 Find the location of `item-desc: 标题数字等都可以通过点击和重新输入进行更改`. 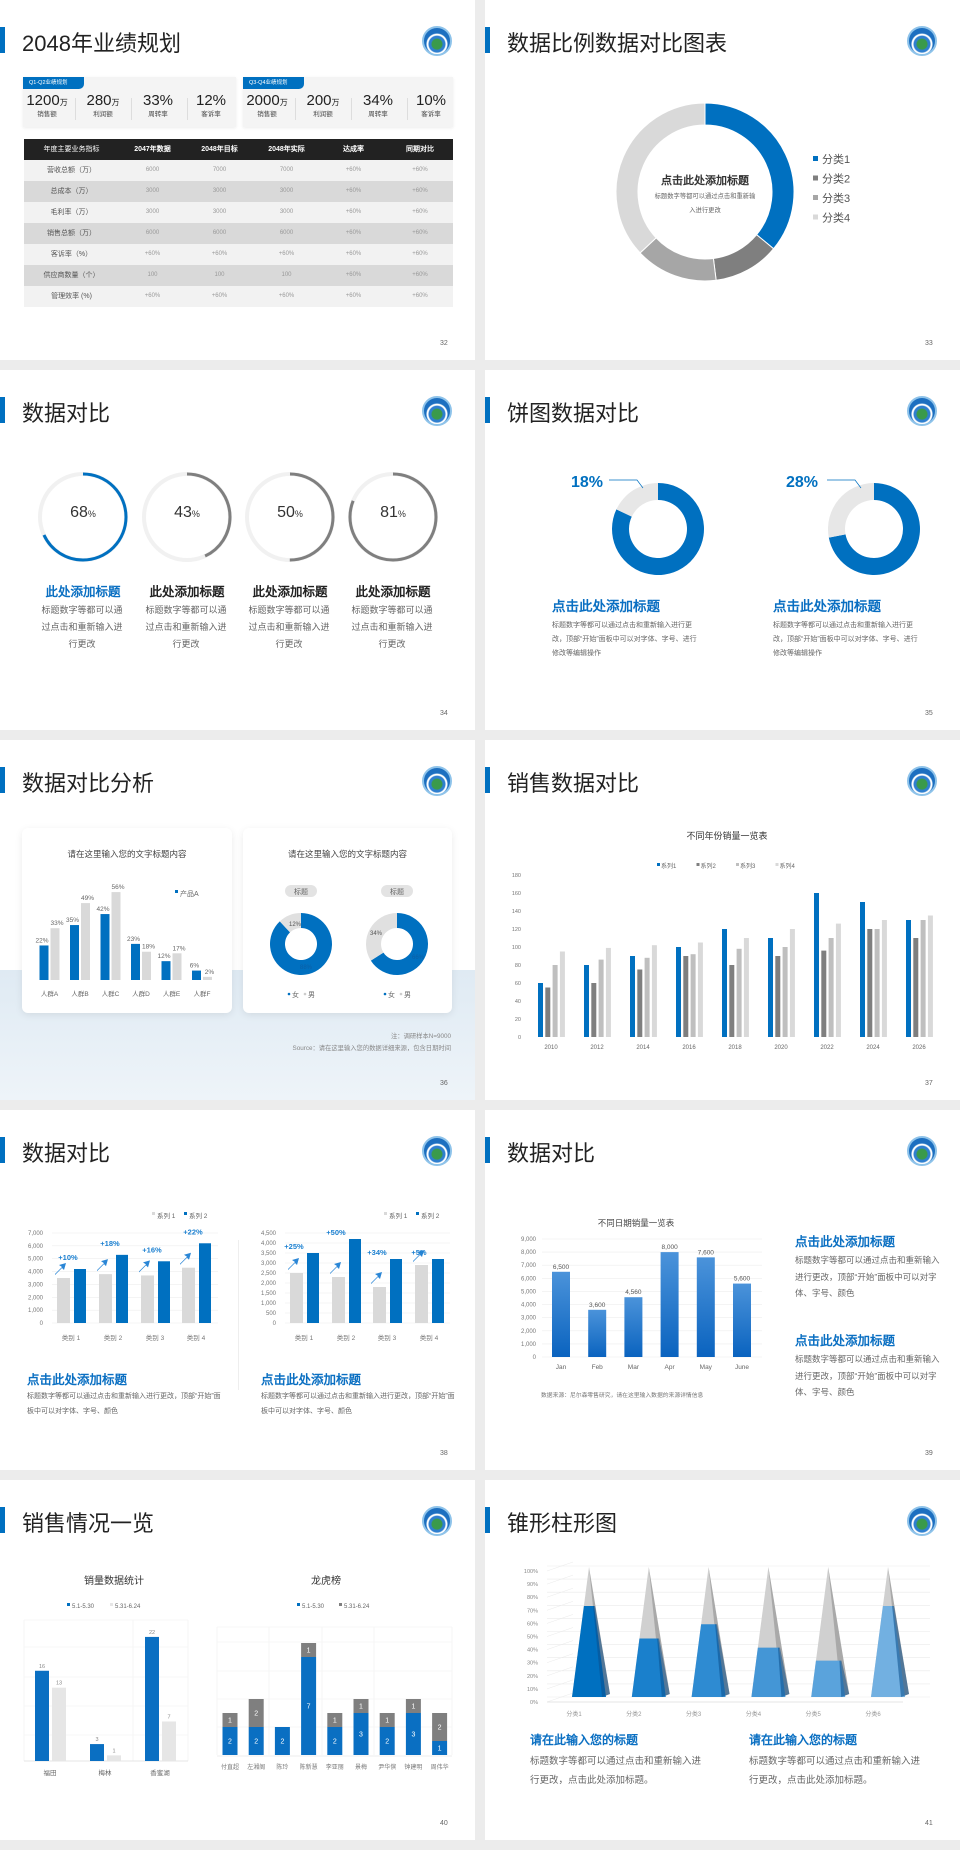

item-desc: 标题数字等都可以通过点击和重新输入进行更改 is located at coordinates (82, 627).